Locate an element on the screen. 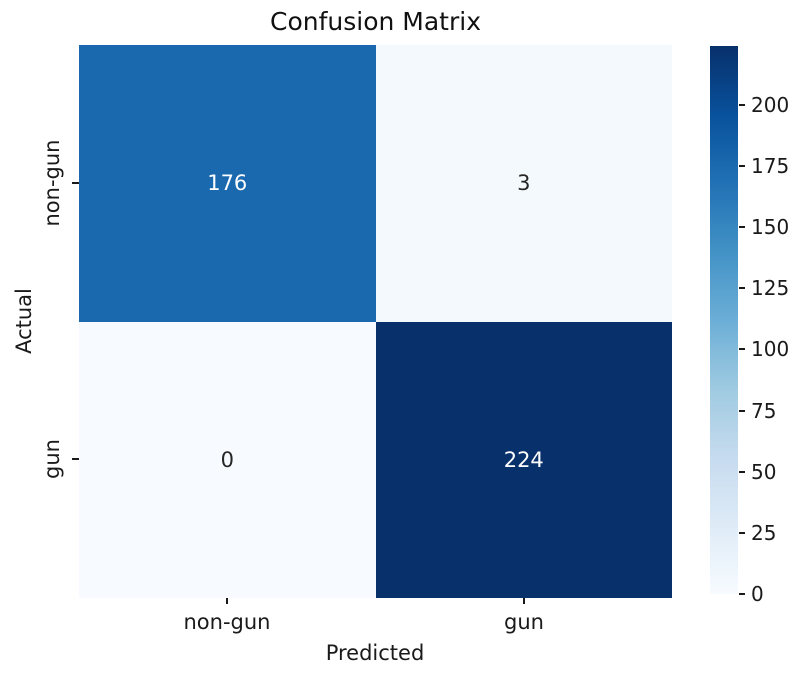  y-axis-label: Actual is located at coordinates (24, 321).